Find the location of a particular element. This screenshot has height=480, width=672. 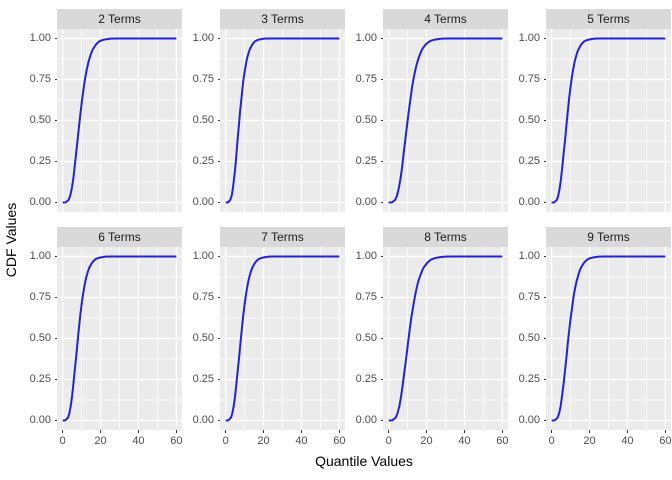

facet-strip-7-terms: 7 Terms is located at coordinates (282, 237).